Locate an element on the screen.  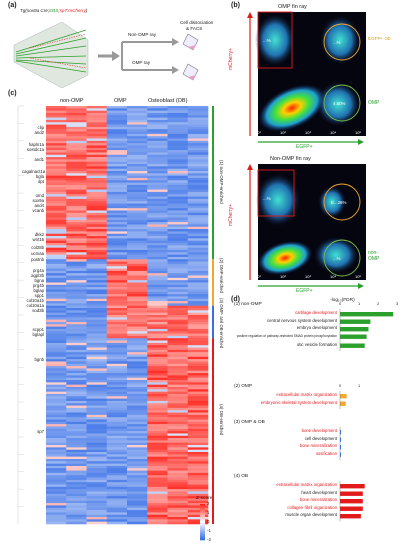
go-term-label: collagen fibril organization is located at coordinates (312, 507).